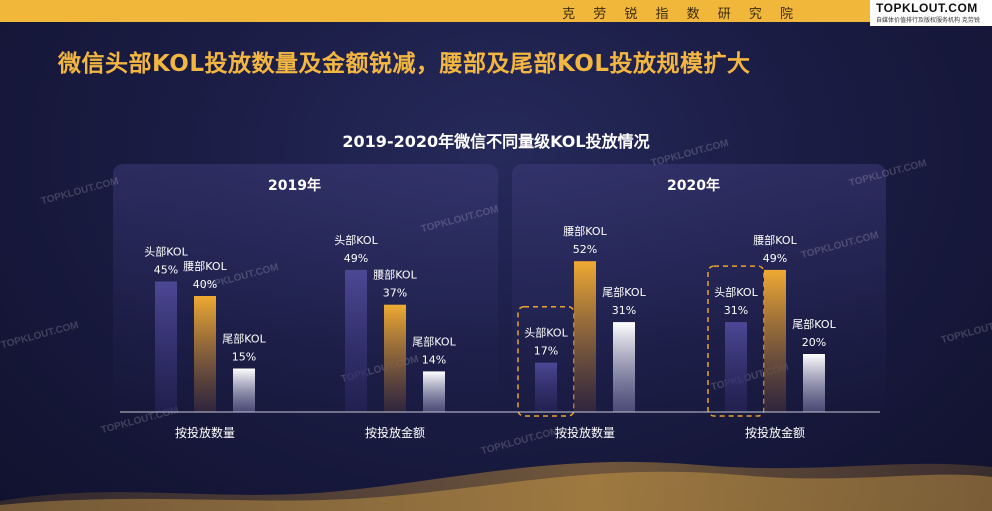  Describe the element at coordinates (693, 186) in the screenshot. I see `panel-2020-label: 2020年` at that location.